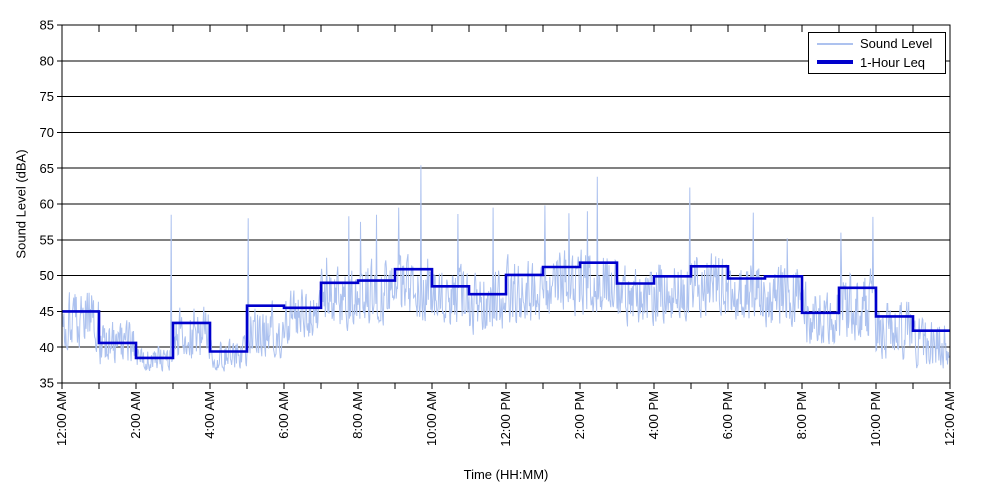  Describe the element at coordinates (893, 62) in the screenshot. I see `legend-label-leq: 1-Hour Leq` at that location.